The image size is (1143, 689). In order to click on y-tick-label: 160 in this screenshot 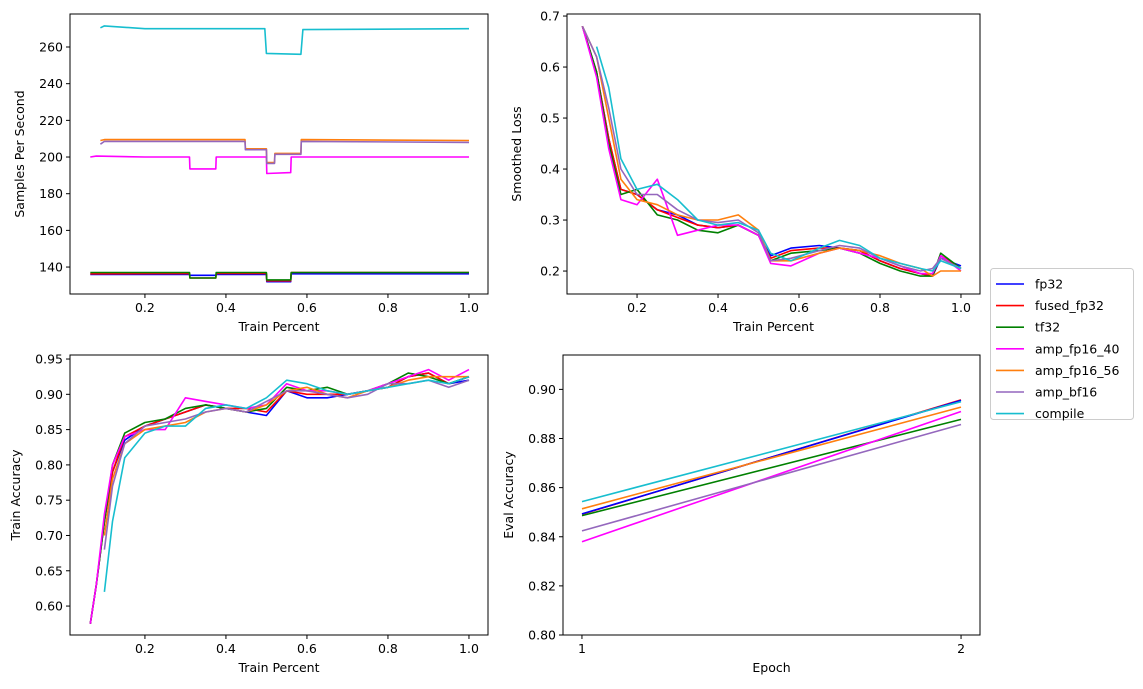, I will do `click(51, 230)`.